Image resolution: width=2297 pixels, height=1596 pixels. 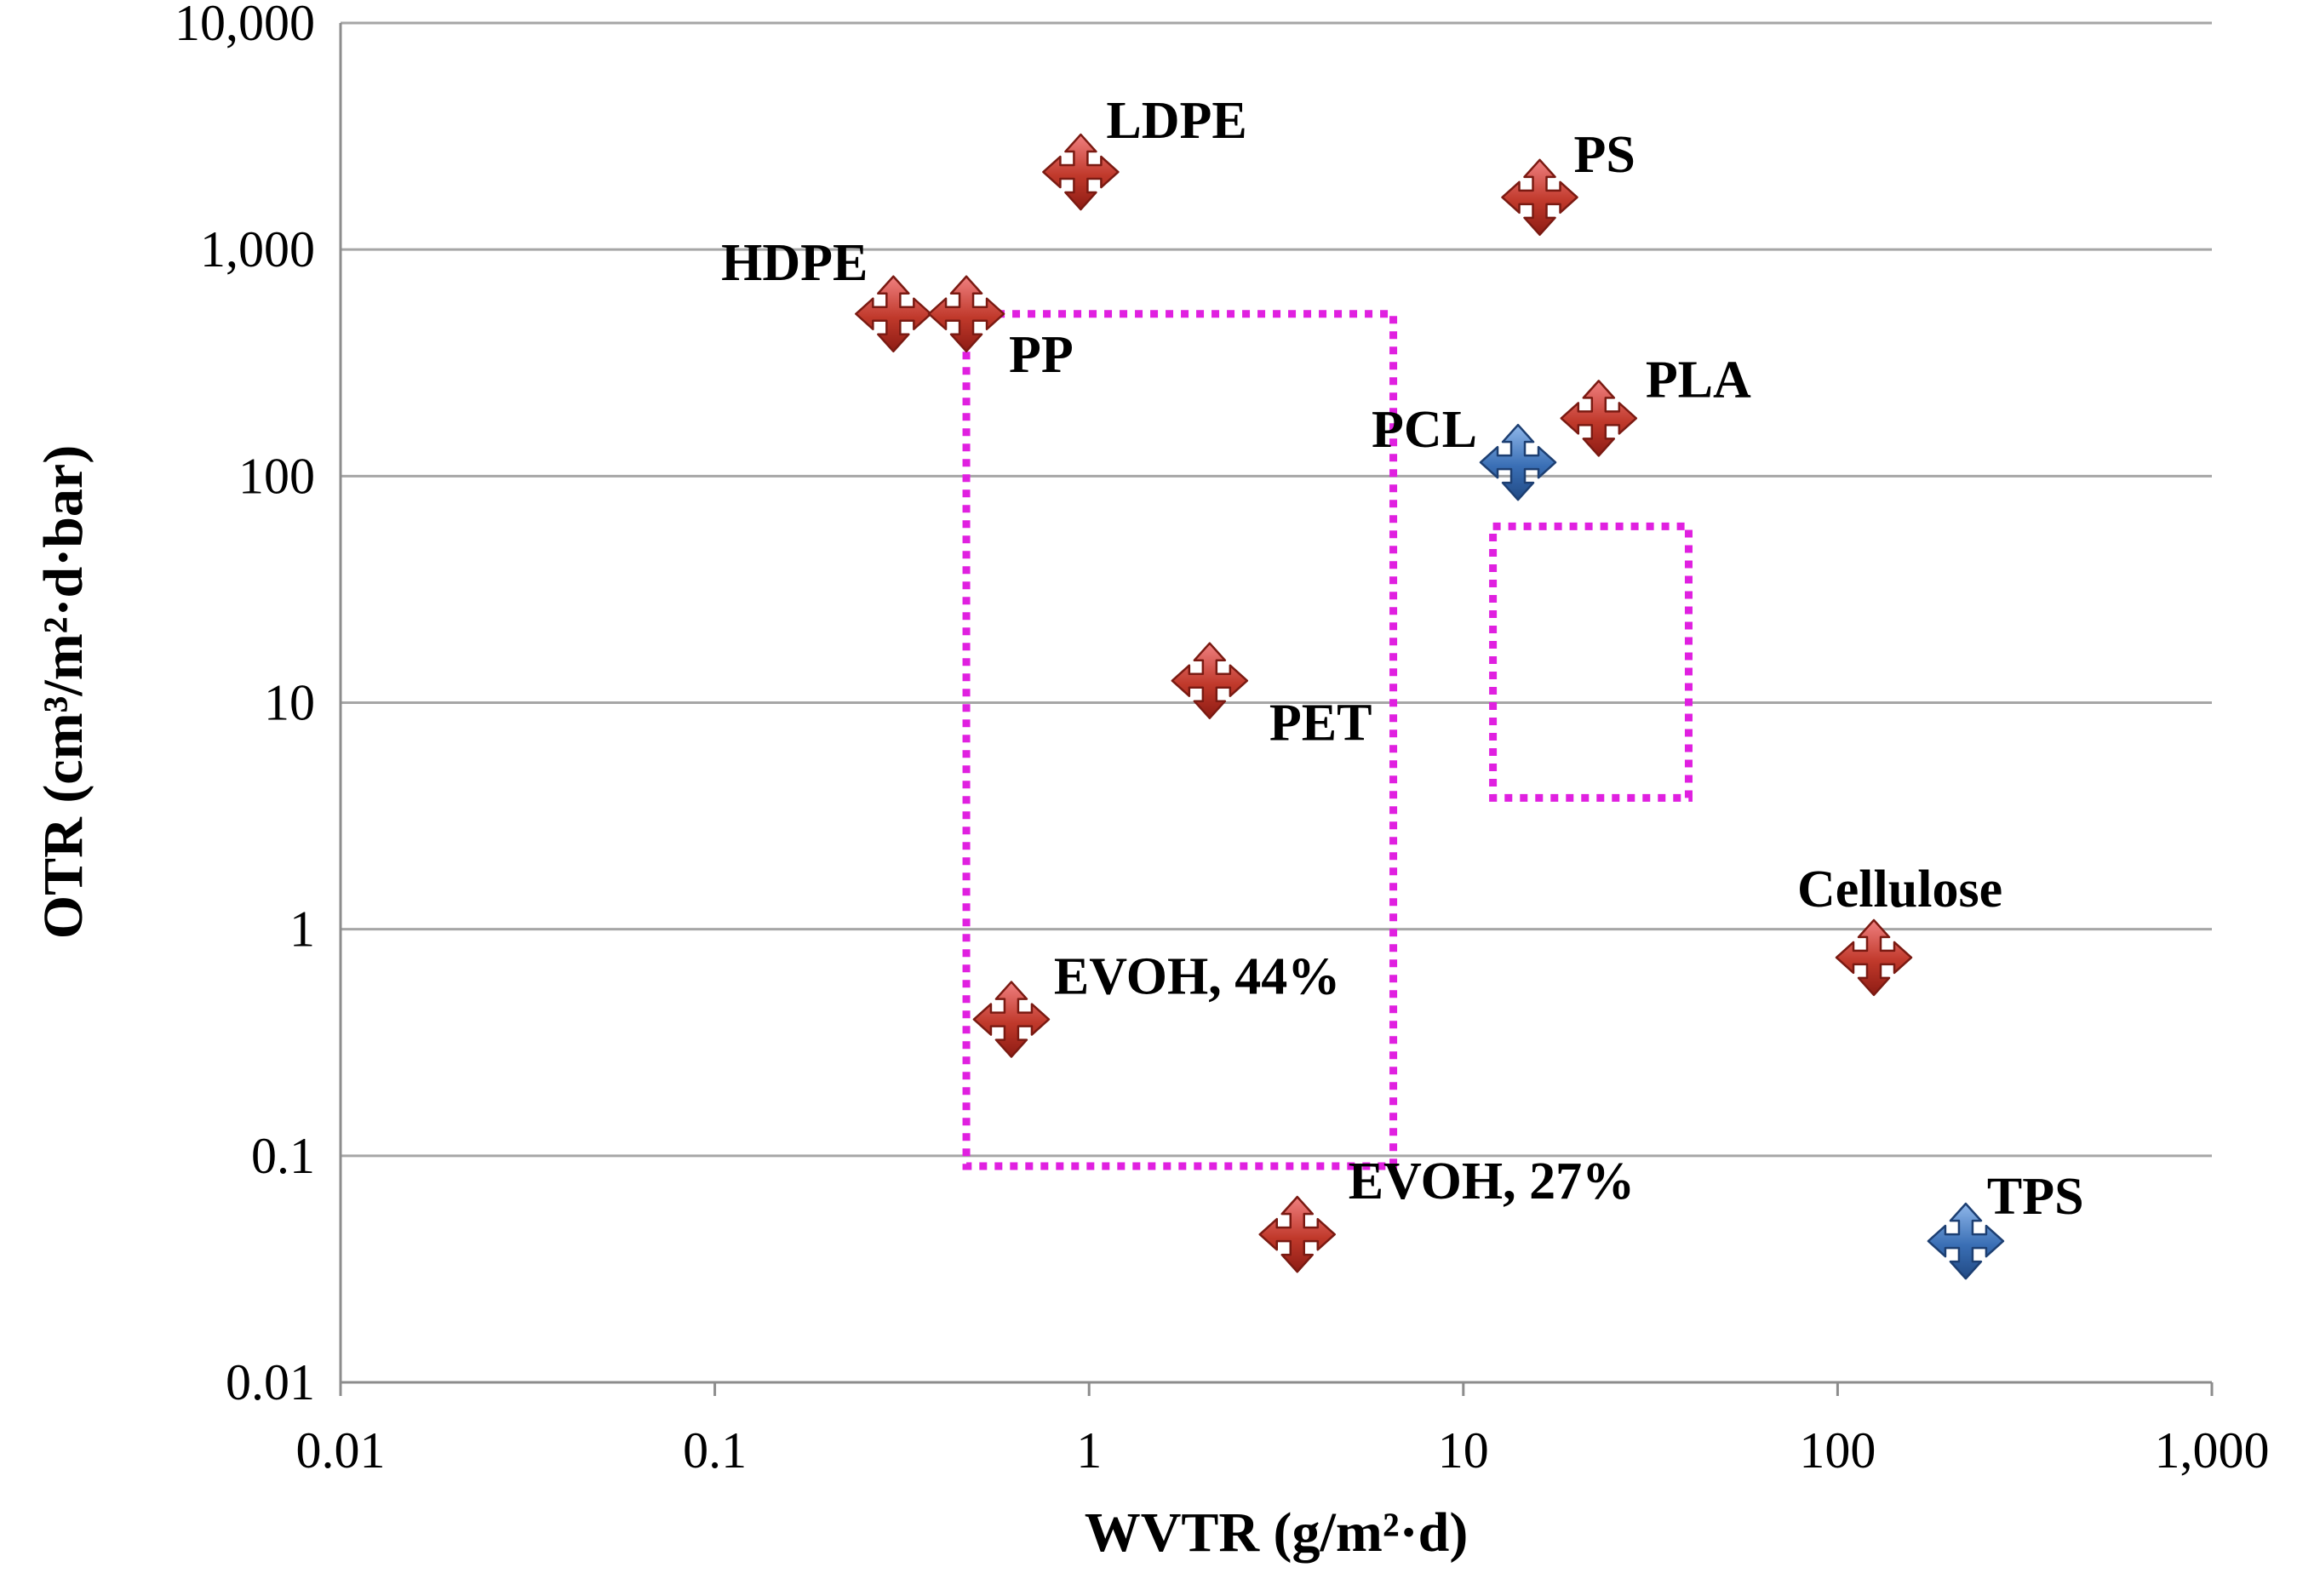 I want to click on point-label-ldpe: LDPE, so click(x=1176, y=121).